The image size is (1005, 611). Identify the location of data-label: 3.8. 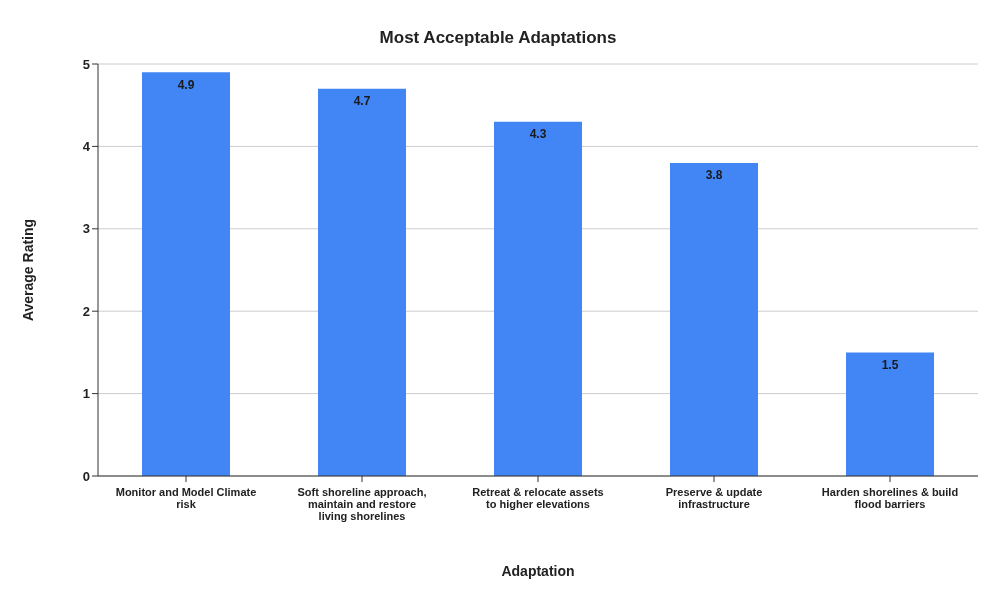
(714, 175).